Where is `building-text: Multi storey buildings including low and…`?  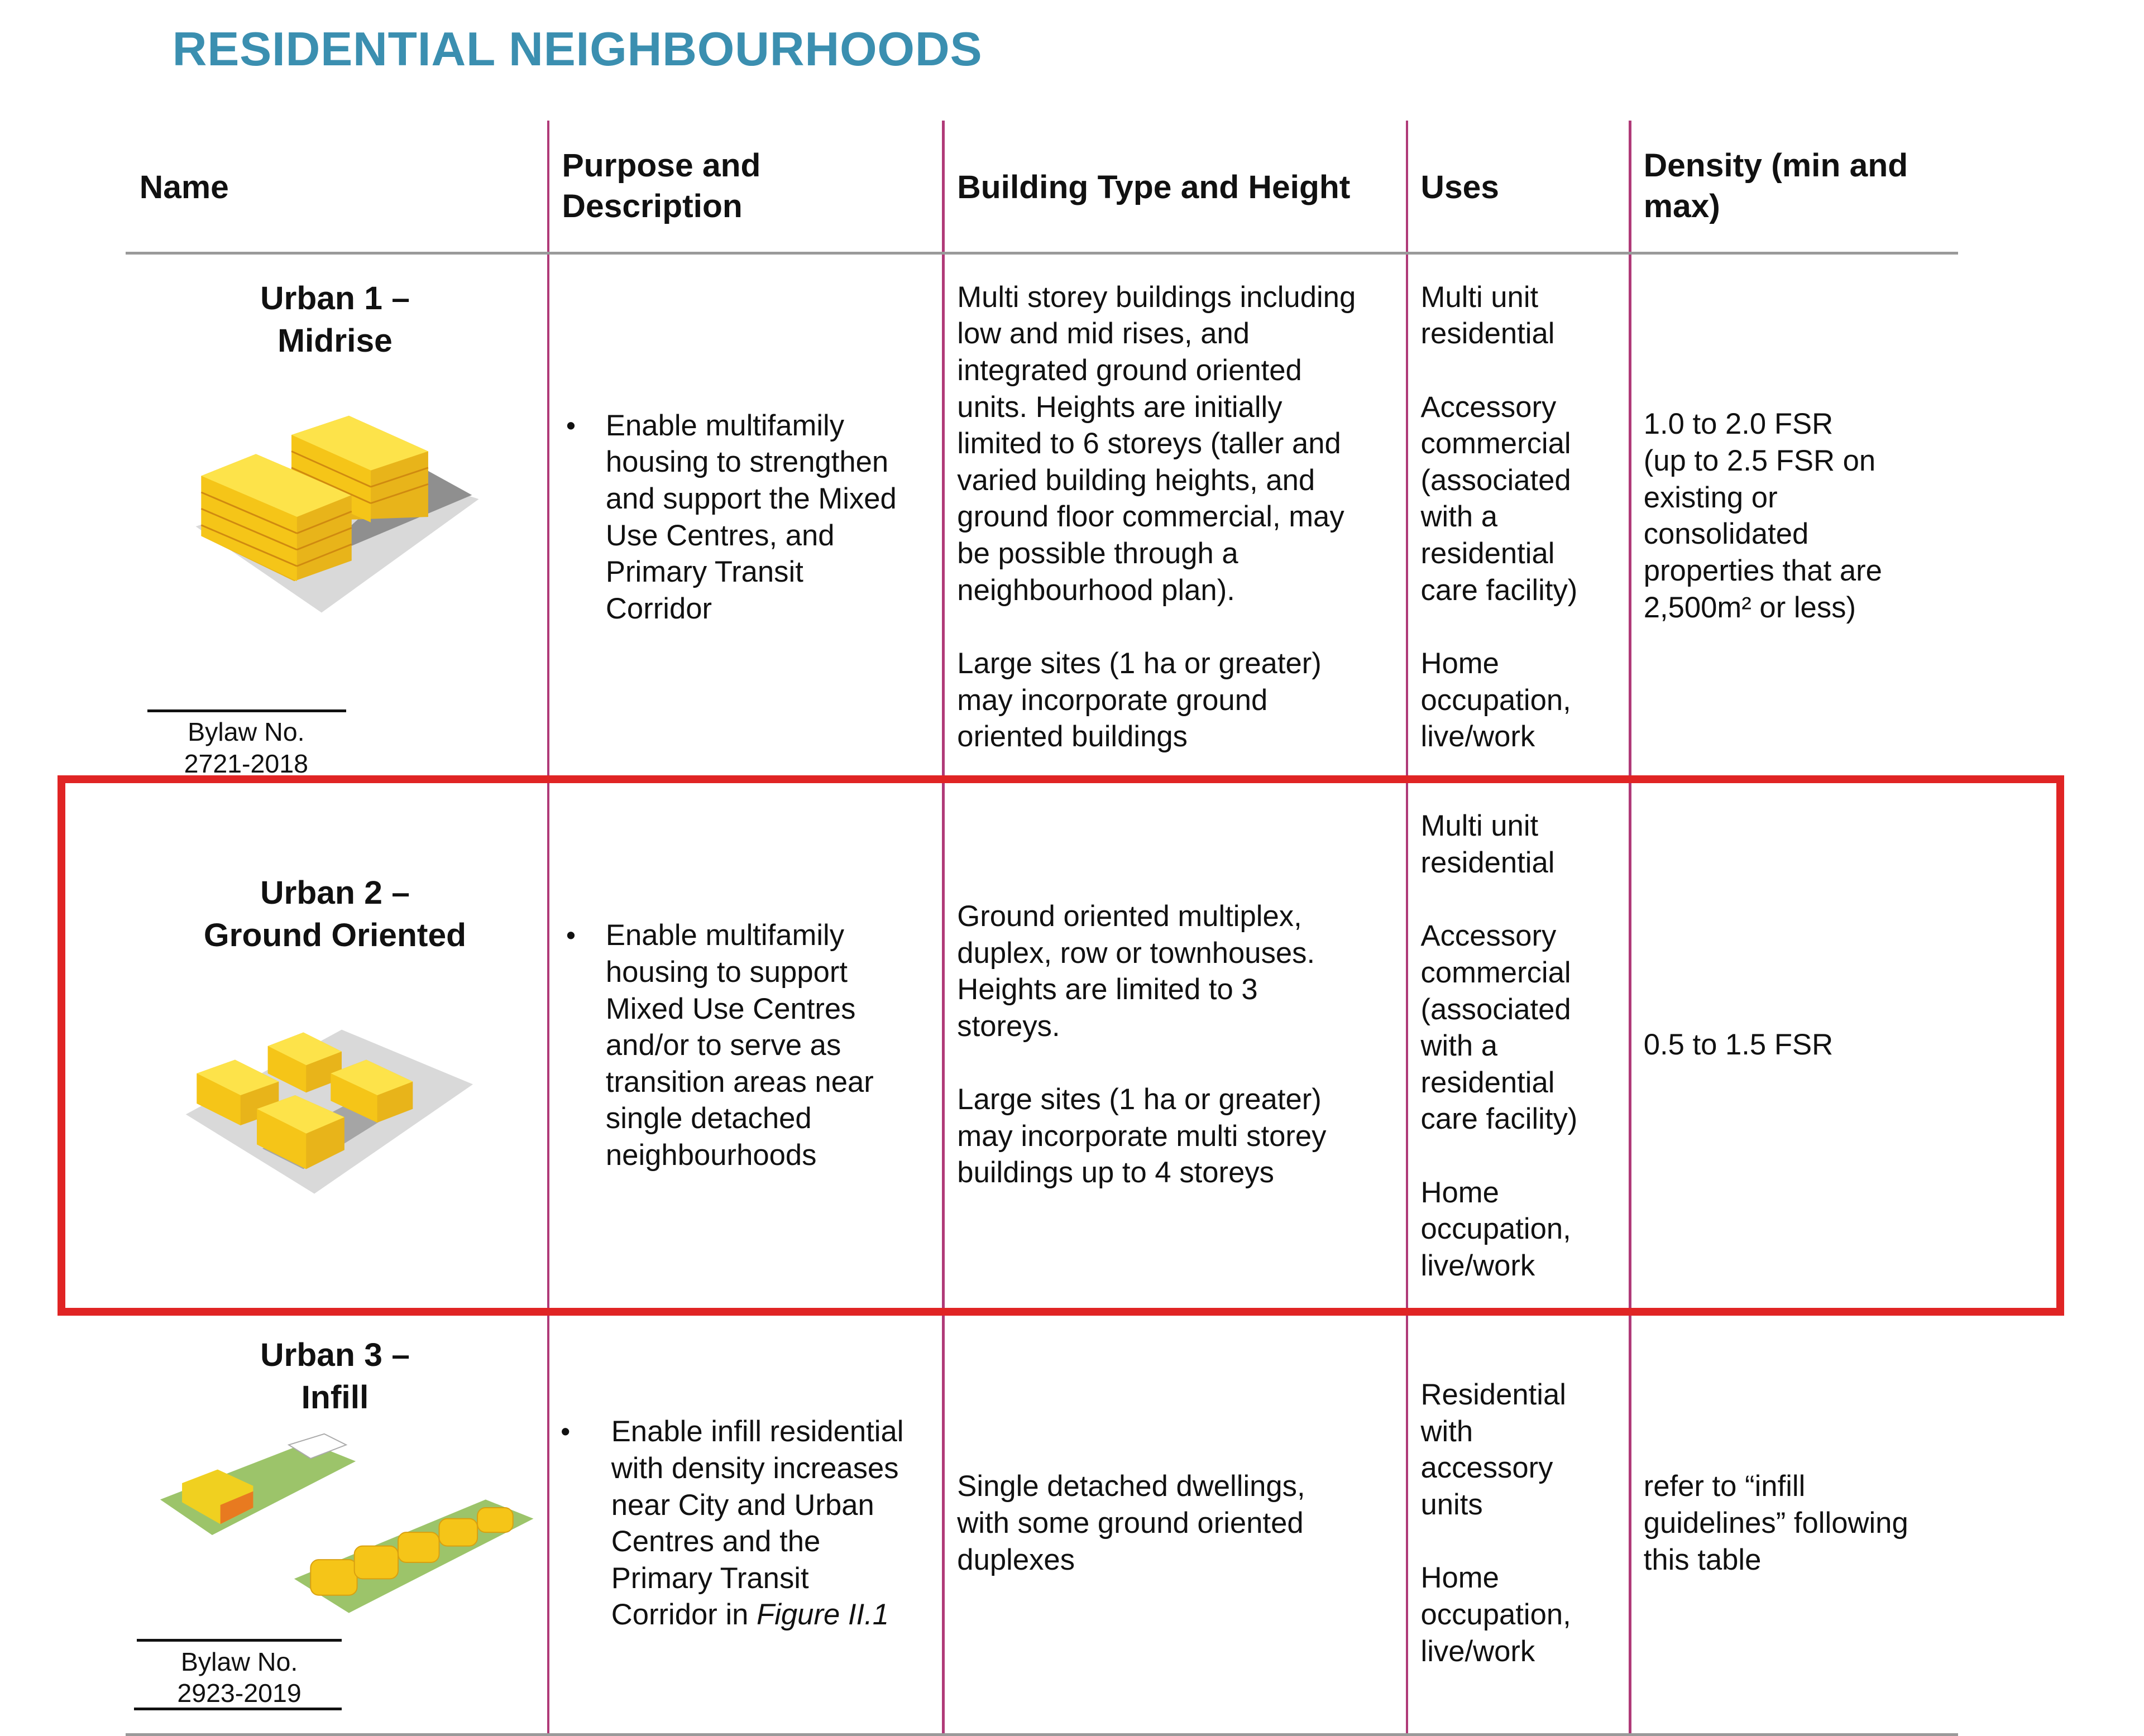
building-text: Multi storey buildings including low and… is located at coordinates (1156, 444).